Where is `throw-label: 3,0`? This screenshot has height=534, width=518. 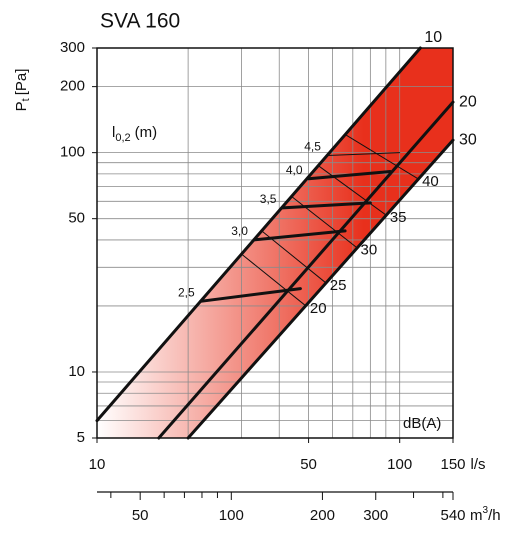
throw-label: 3,0 is located at coordinates (239, 231).